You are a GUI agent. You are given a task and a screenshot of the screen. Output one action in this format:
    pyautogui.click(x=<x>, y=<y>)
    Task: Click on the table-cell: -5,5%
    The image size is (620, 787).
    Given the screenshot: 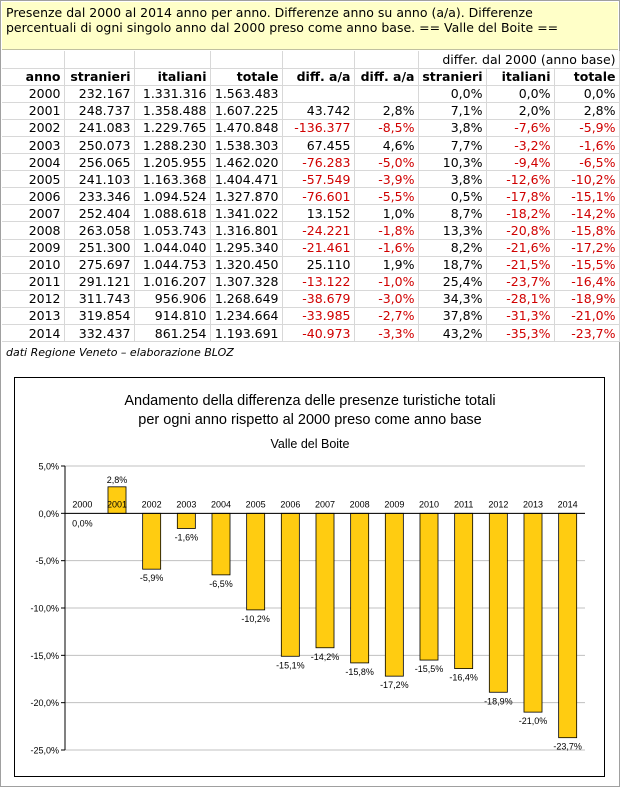 What is the action you would take?
    pyautogui.click(x=386, y=196)
    